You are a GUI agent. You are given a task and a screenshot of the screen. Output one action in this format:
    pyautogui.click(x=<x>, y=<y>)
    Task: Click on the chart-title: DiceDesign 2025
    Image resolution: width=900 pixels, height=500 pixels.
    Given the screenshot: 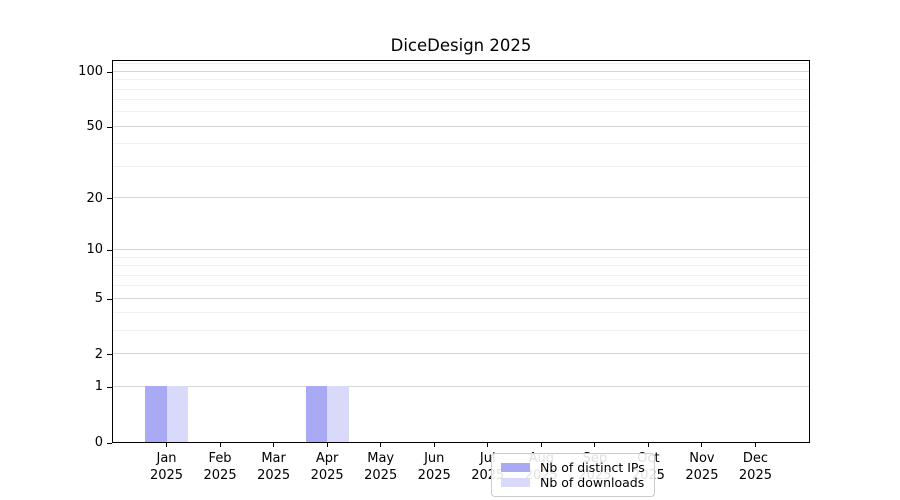 What is the action you would take?
    pyautogui.click(x=461, y=45)
    